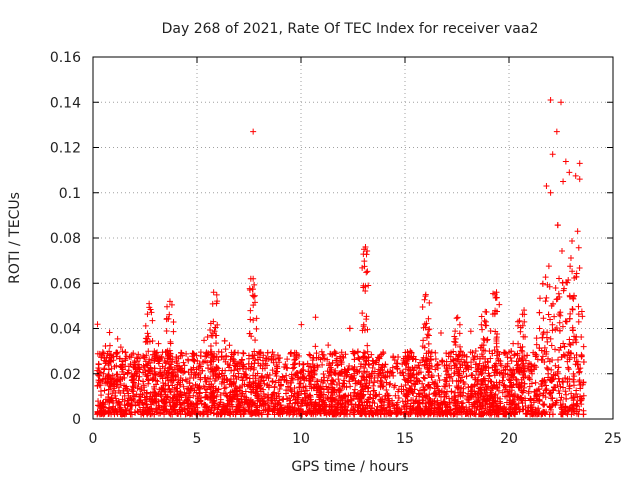 The image size is (640, 480). What do you see at coordinates (355, 439) in the screenshot?
I see `x-tick-labels: 0 5 10 15 20 25` at bounding box center [355, 439].